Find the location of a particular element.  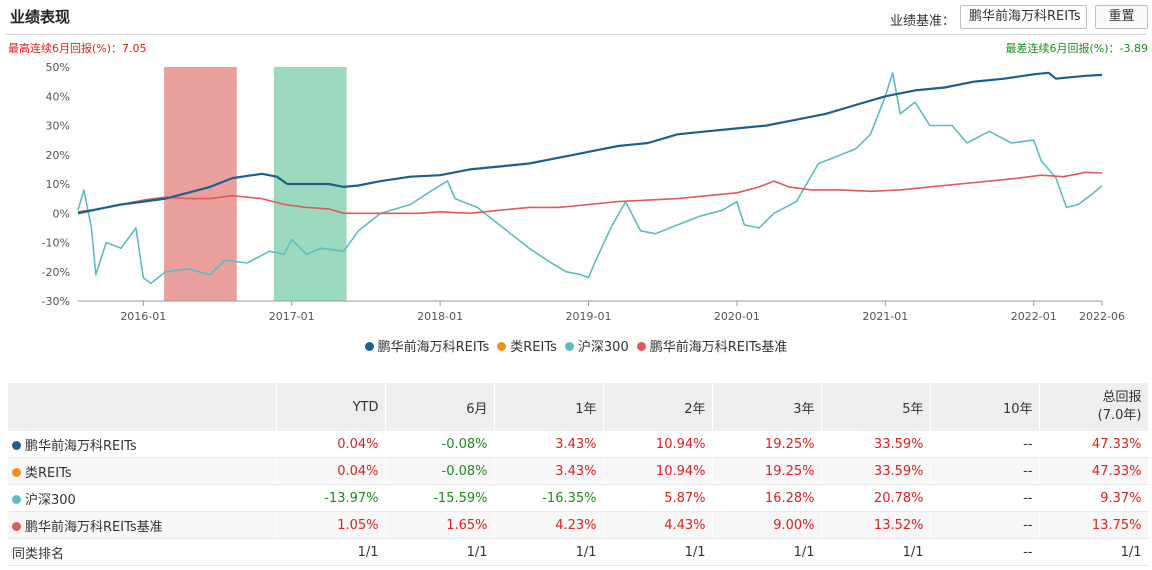

header-2y: 2年 is located at coordinates (658, 407).